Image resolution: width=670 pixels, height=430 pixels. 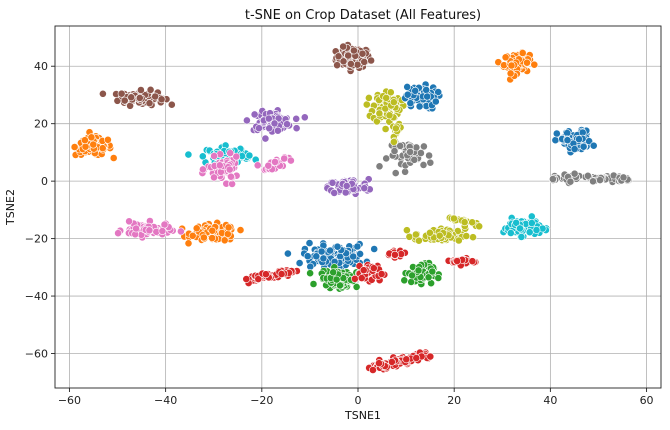 I want to click on x-tick-label: −20, so click(x=261, y=400).